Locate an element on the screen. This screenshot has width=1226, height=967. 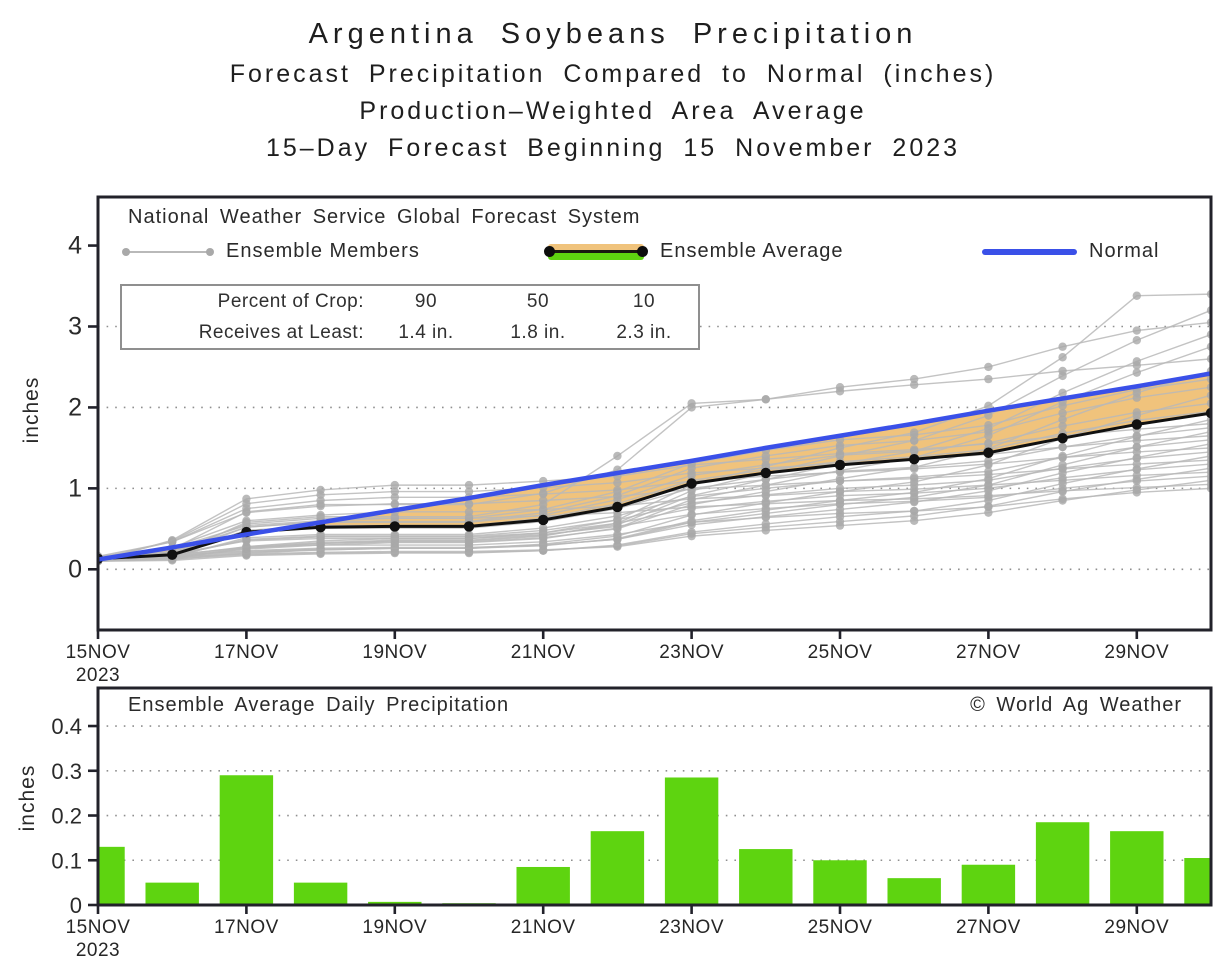
y-tick-label: 0.4 is located at coordinates (66, 726).